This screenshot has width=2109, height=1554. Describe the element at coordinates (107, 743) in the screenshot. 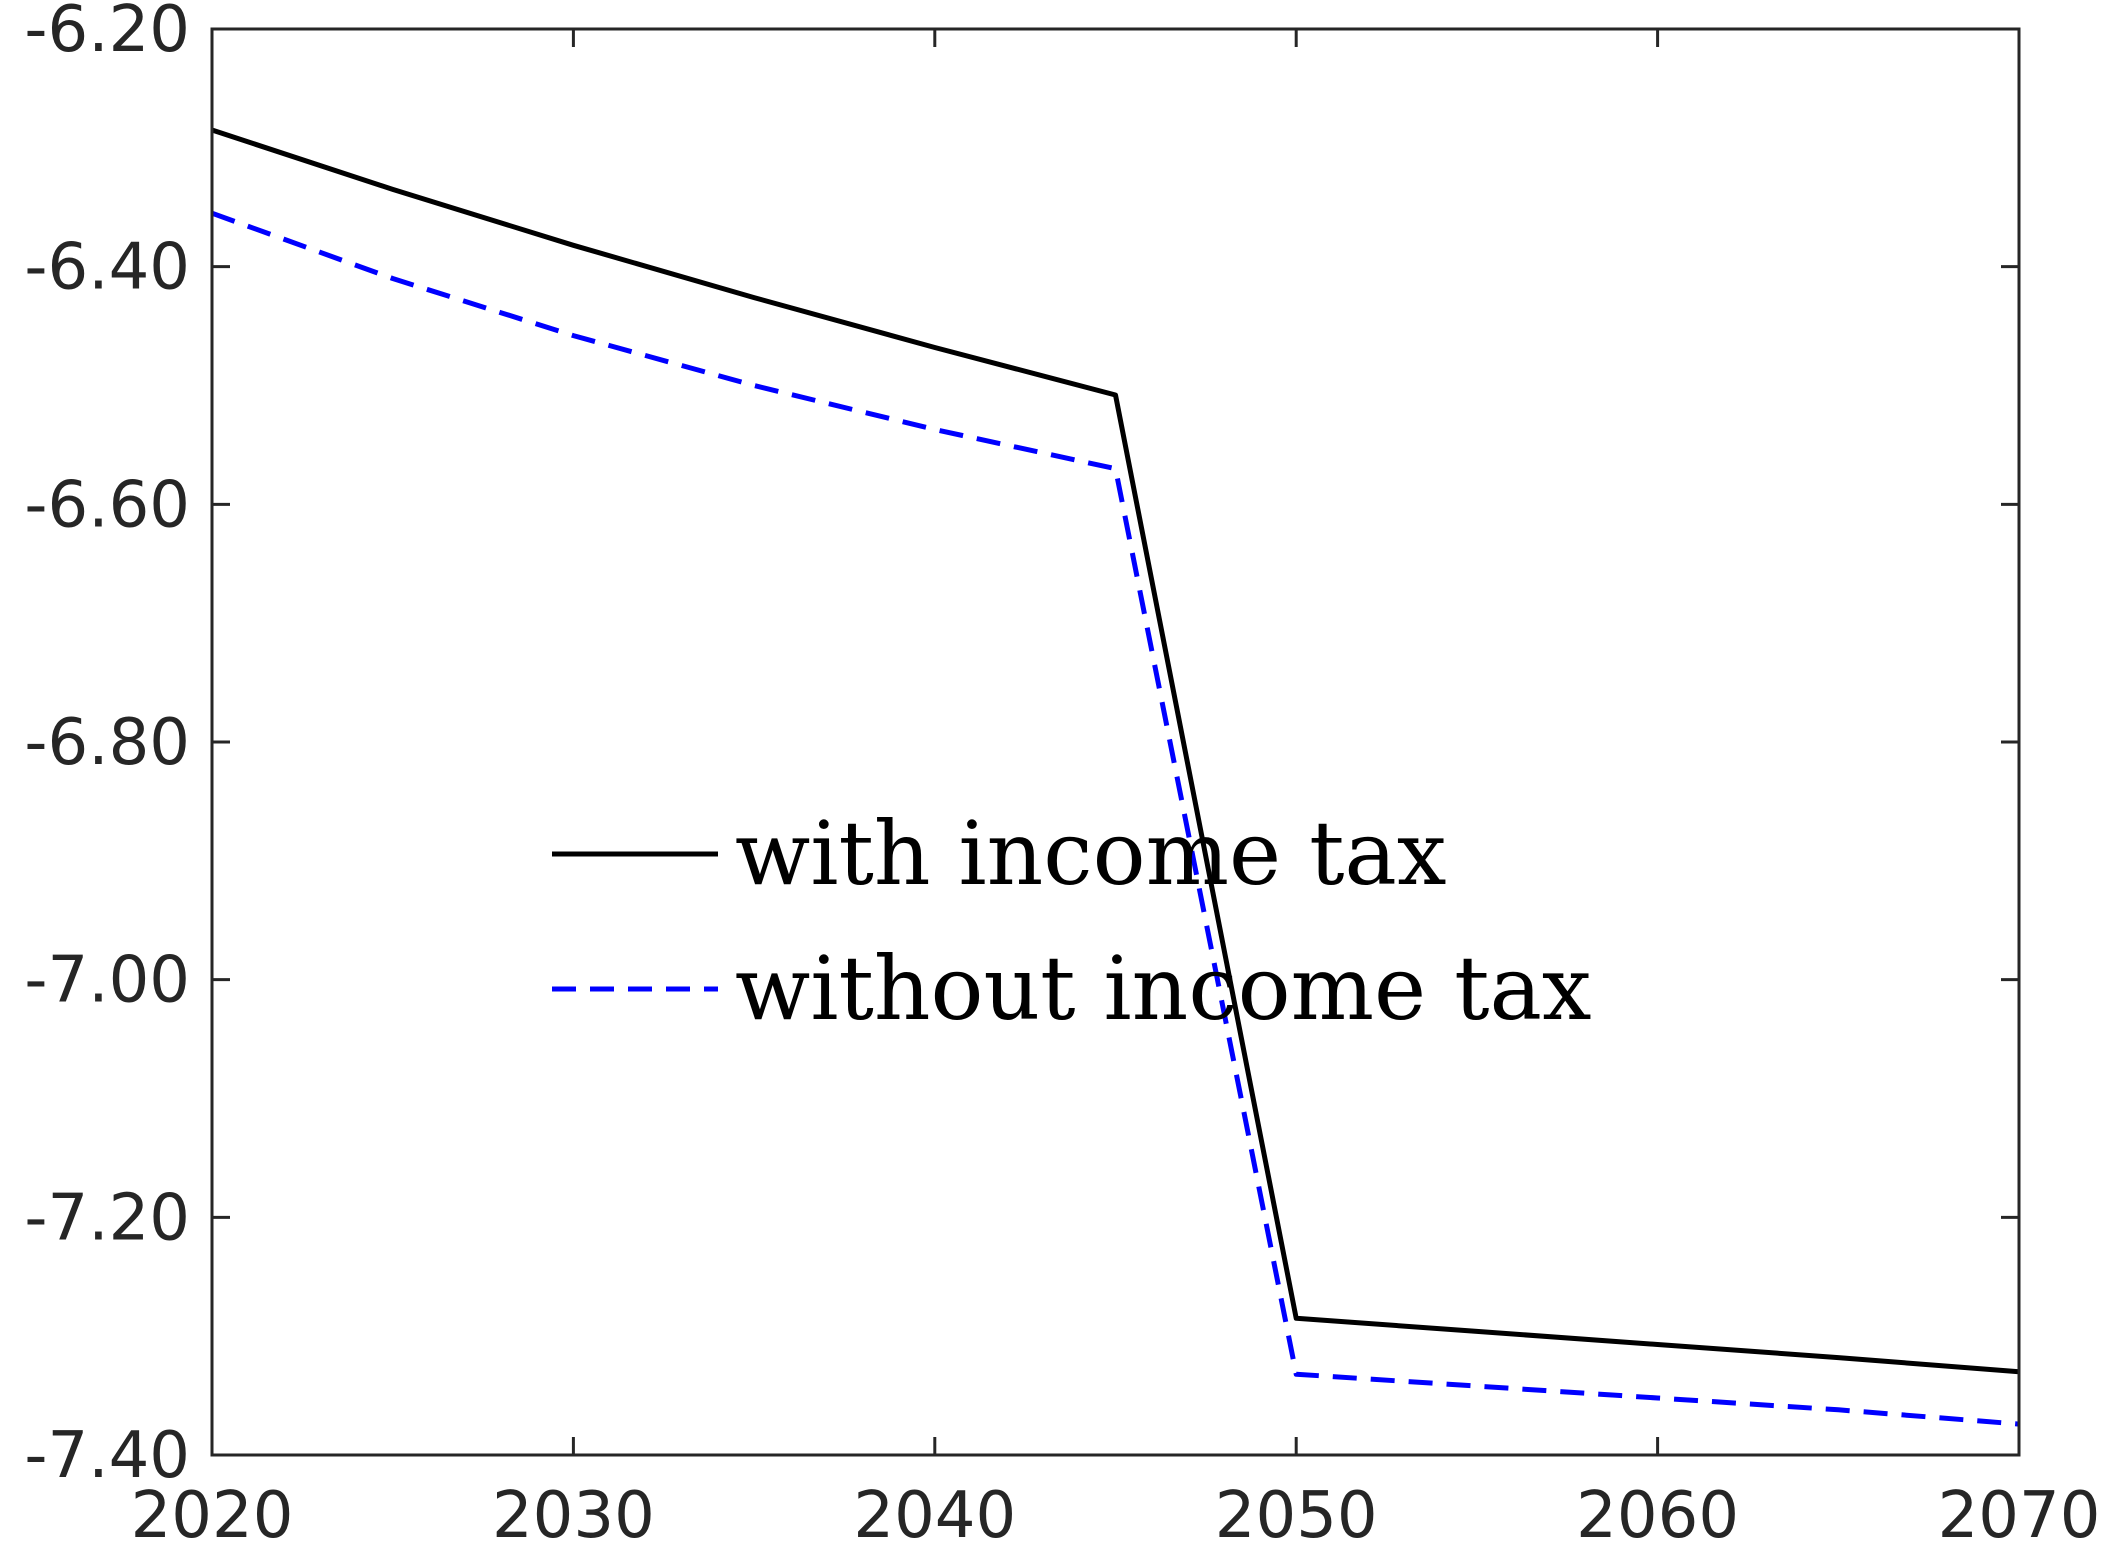

I see `y-tick-label: -6.80` at that location.